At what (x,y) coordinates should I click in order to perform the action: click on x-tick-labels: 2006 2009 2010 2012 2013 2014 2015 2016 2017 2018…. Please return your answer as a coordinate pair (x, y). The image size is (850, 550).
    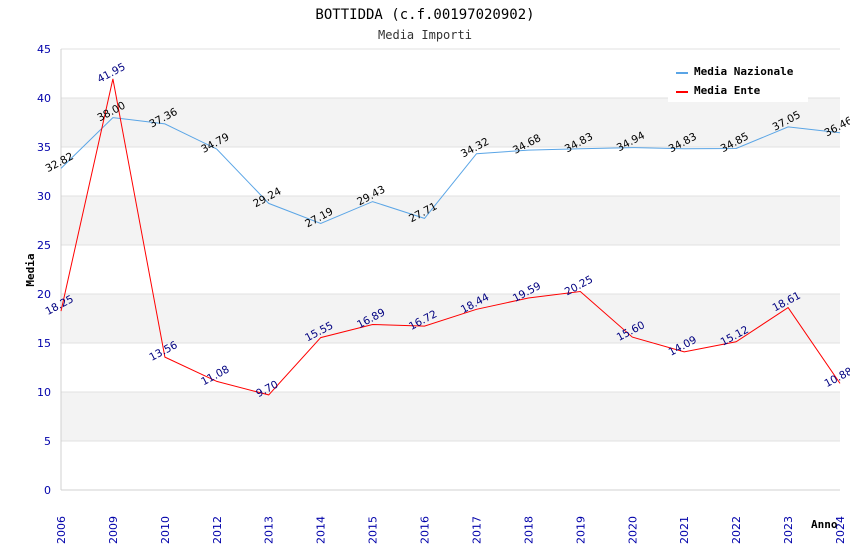
    Looking at the image, I should click on (451, 530).